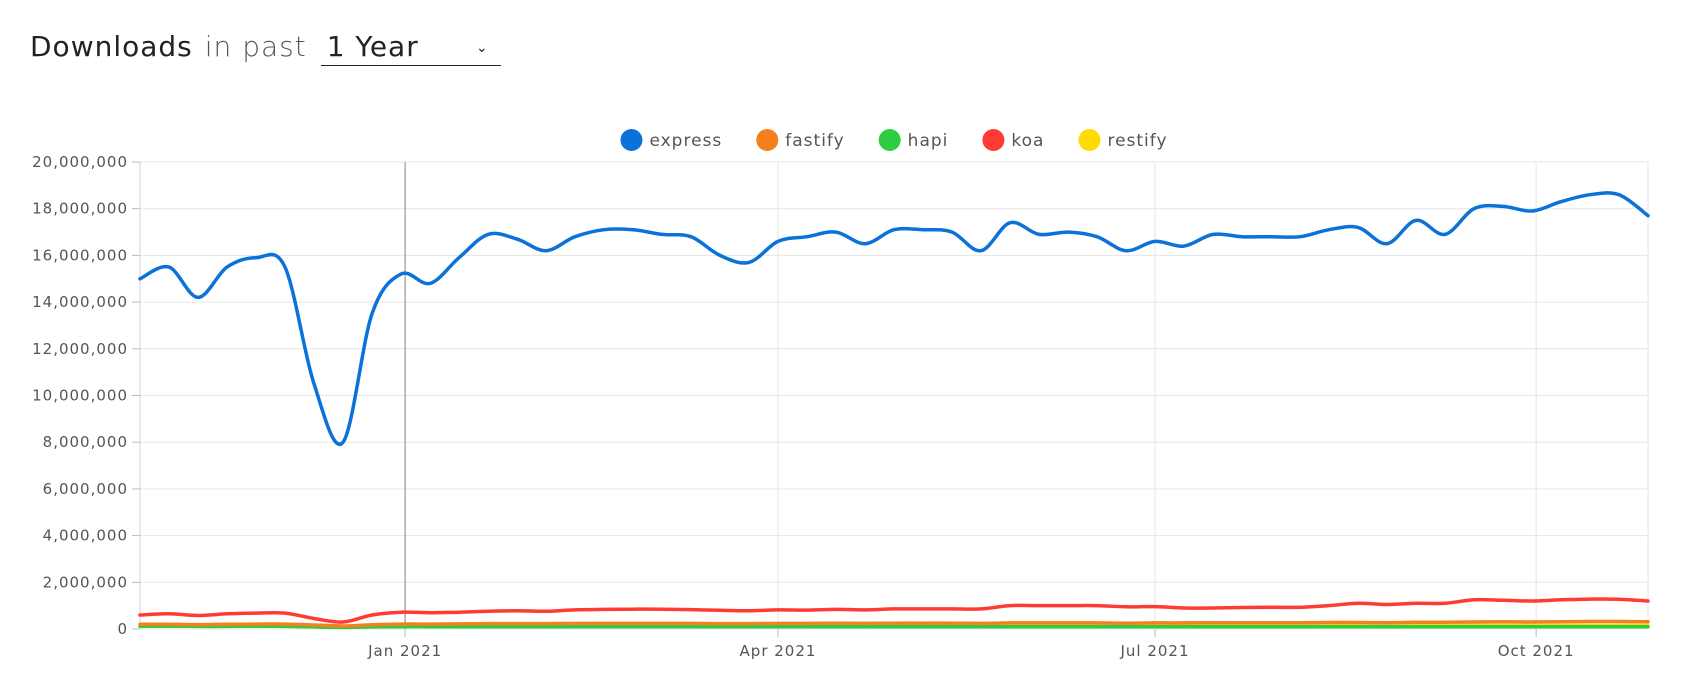  What do you see at coordinates (894, 610) in the screenshot?
I see `series-line-koa` at bounding box center [894, 610].